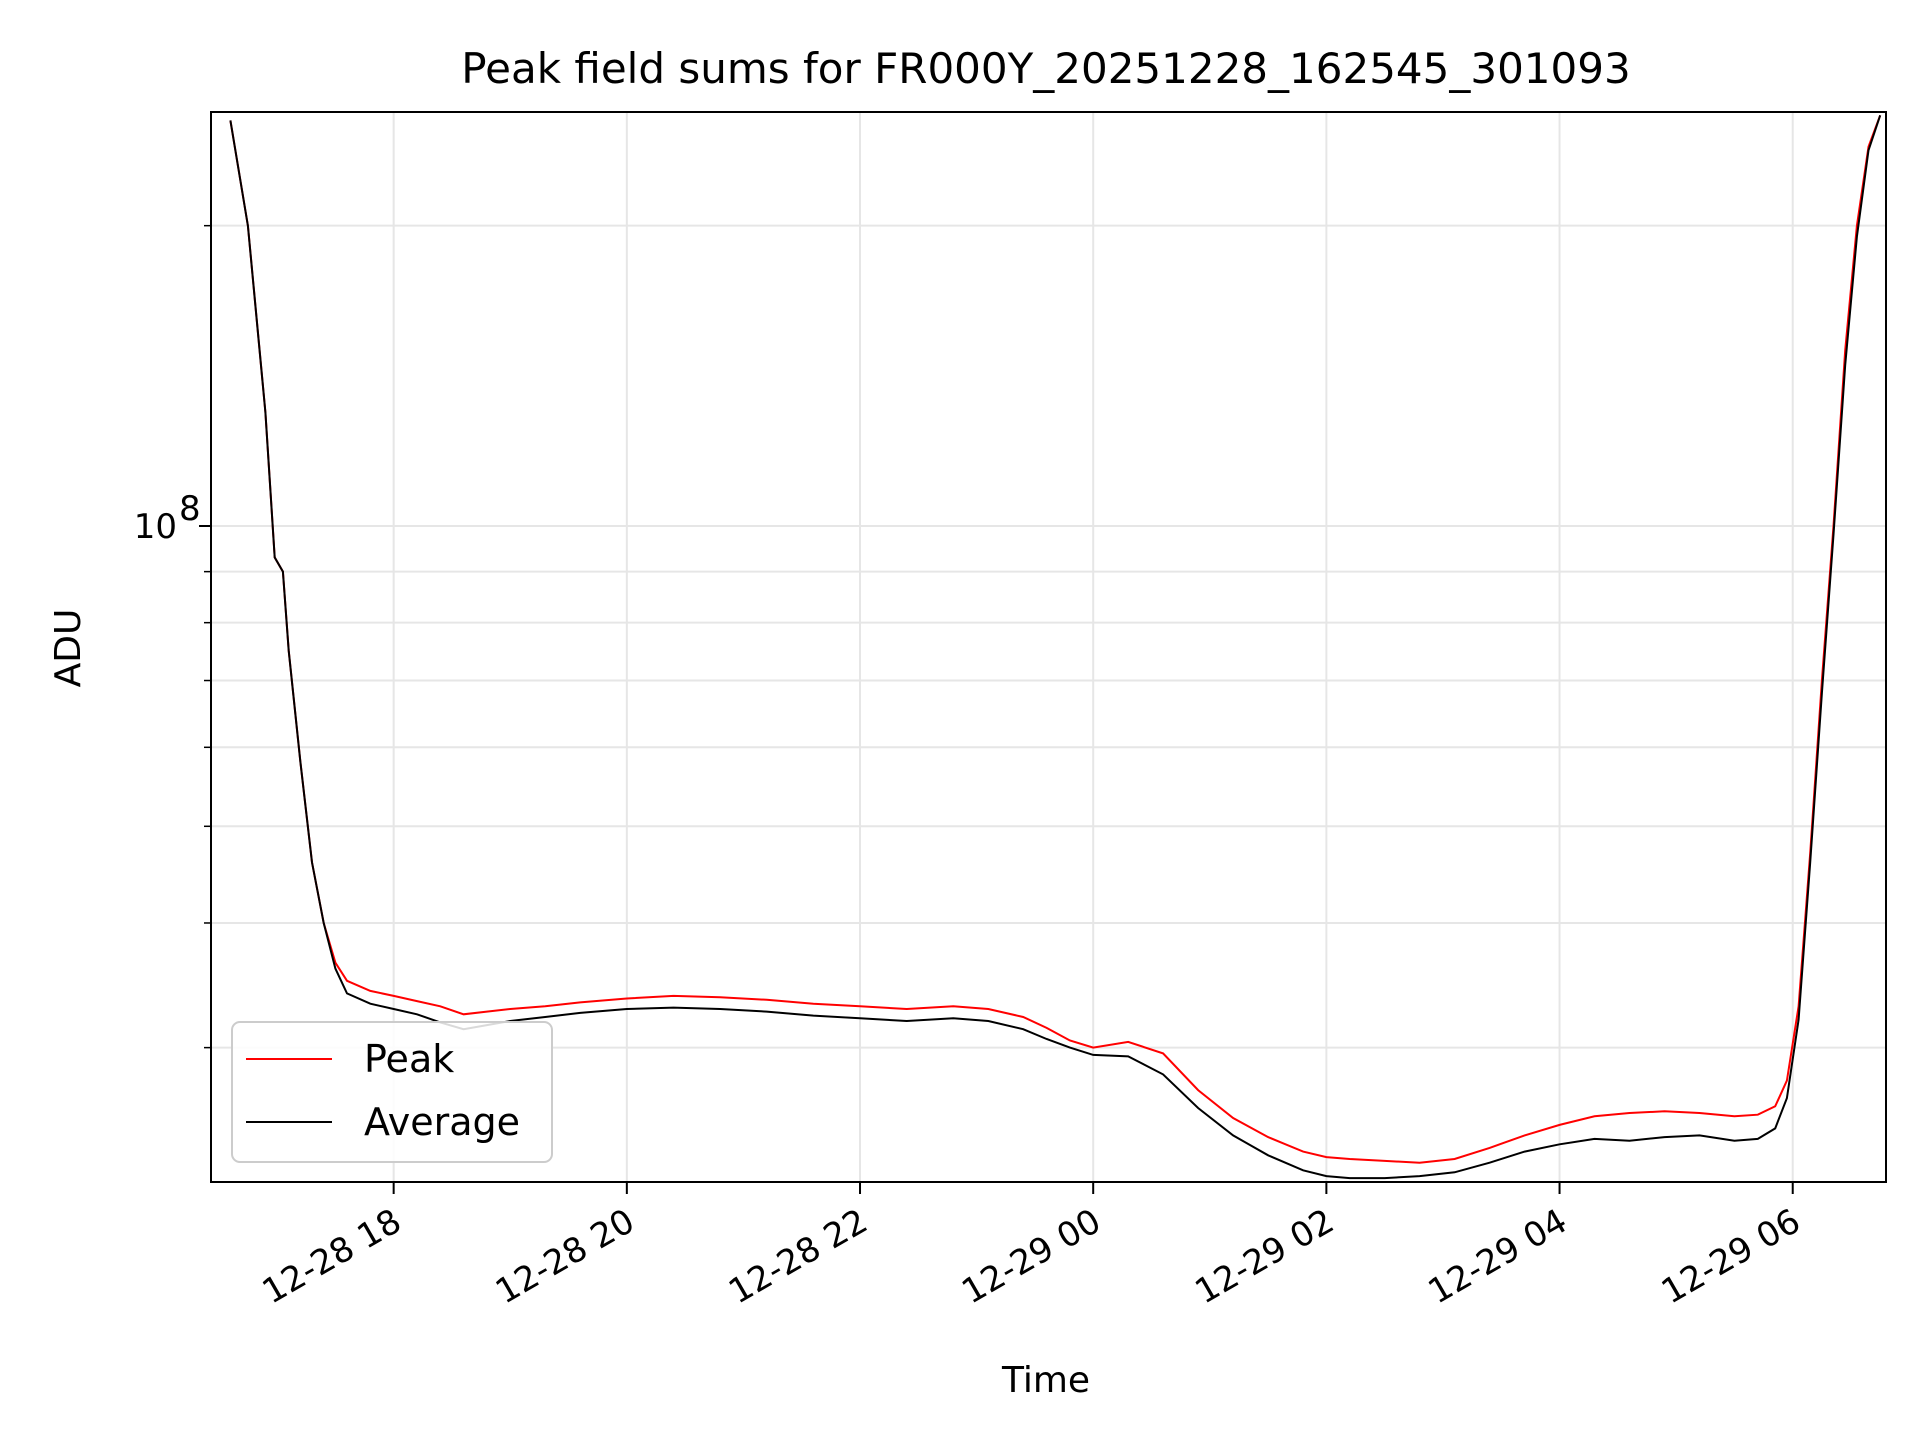  What do you see at coordinates (409, 1059) in the screenshot?
I see `legend-label-peak: Peak` at bounding box center [409, 1059].